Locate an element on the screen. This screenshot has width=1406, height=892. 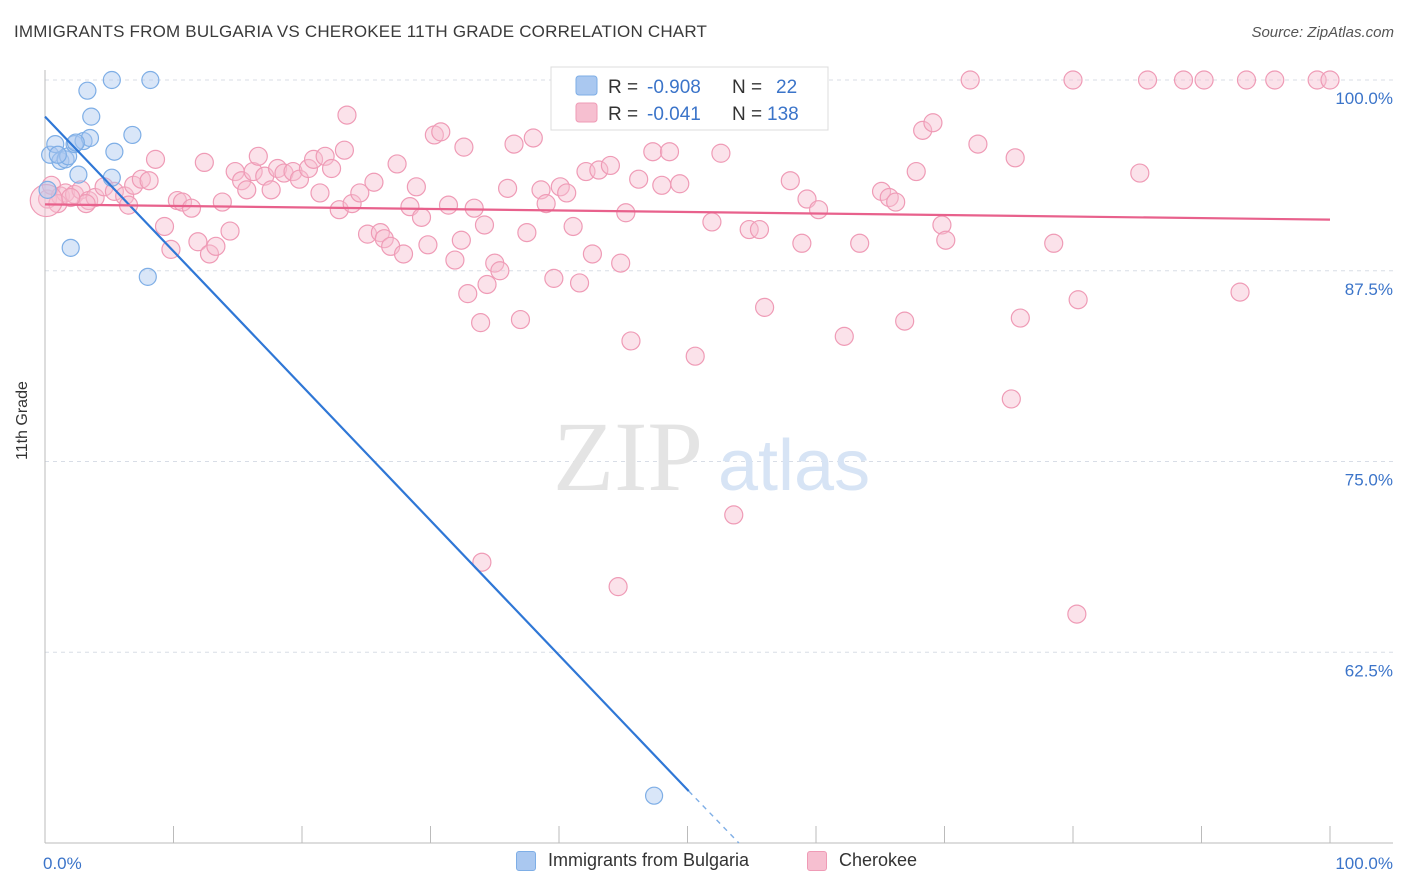
legend-item-cherokee: Cherokee is located at coordinates (862, 860).